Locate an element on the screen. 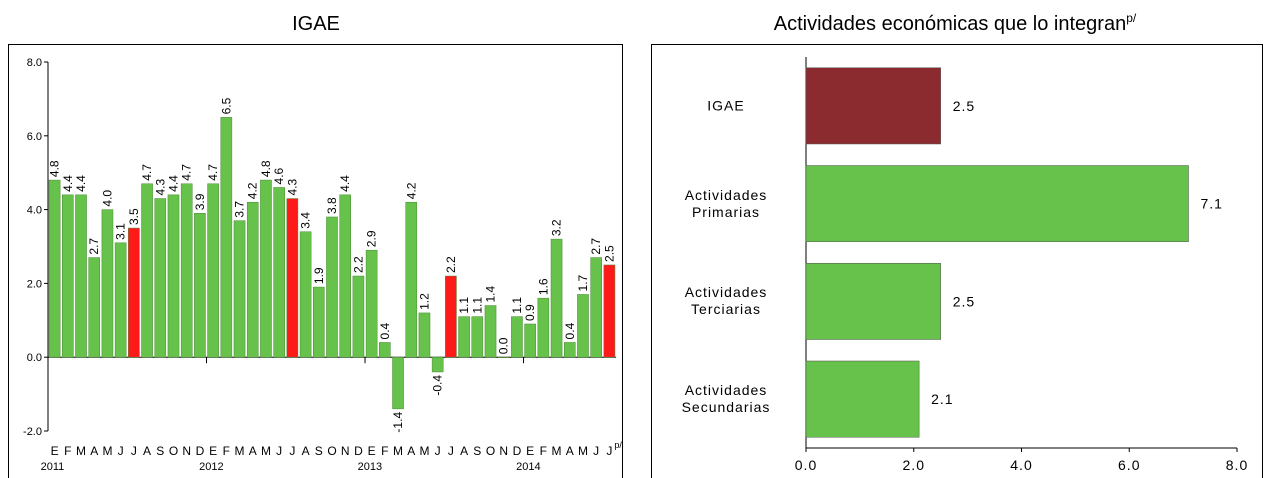  value-label: -0.4 is located at coordinates (438, 385).